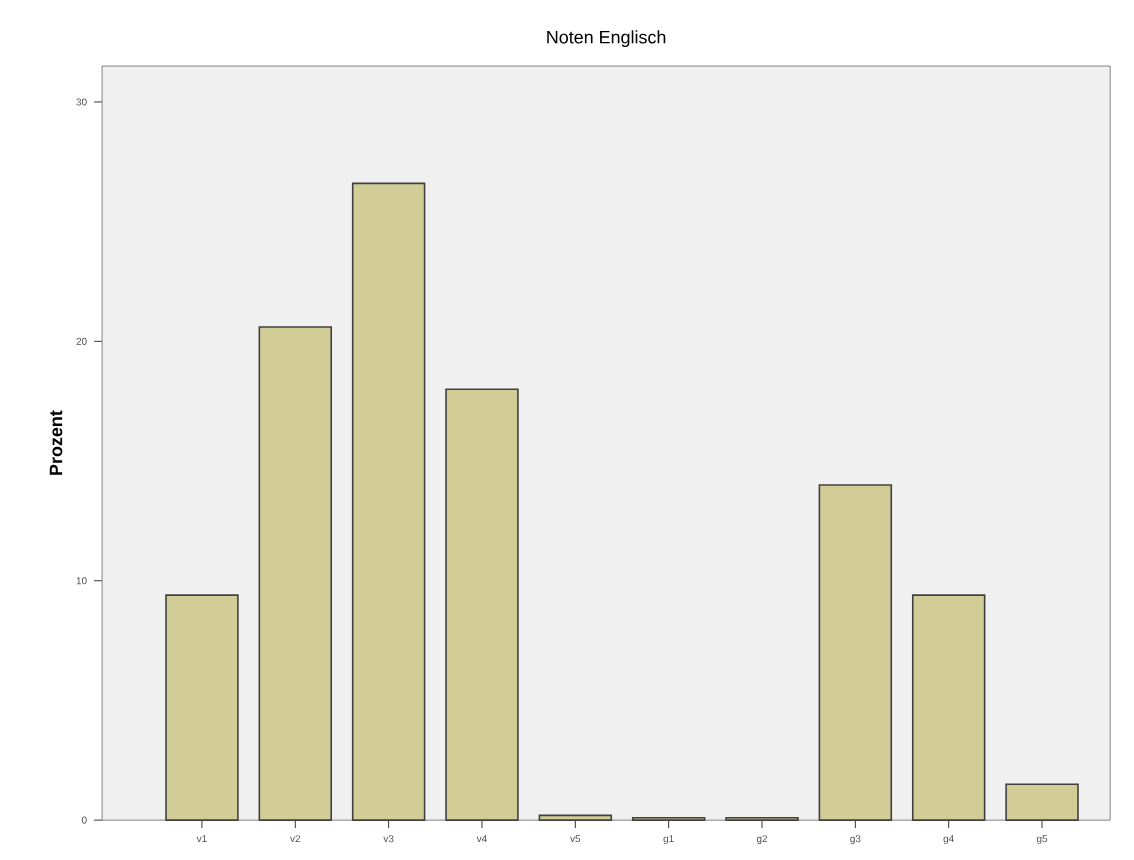 Image resolution: width=1134 pixels, height=860 pixels. What do you see at coordinates (606, 38) in the screenshot?
I see `chart-title: Noten Englisch` at bounding box center [606, 38].